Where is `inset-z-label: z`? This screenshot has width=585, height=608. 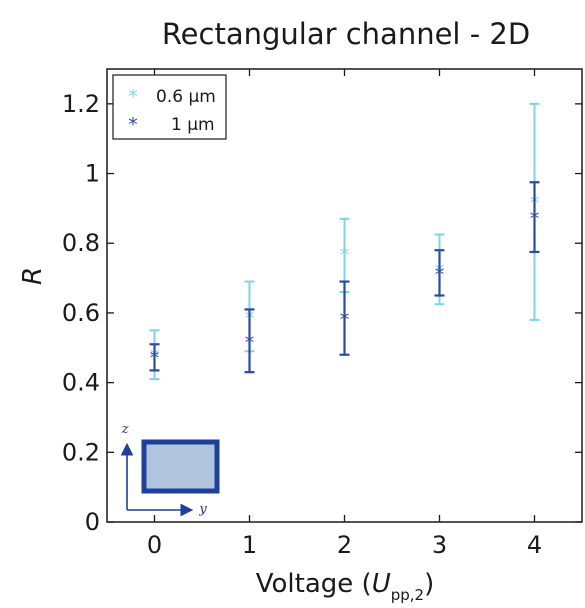 inset-z-label: z is located at coordinates (125, 429).